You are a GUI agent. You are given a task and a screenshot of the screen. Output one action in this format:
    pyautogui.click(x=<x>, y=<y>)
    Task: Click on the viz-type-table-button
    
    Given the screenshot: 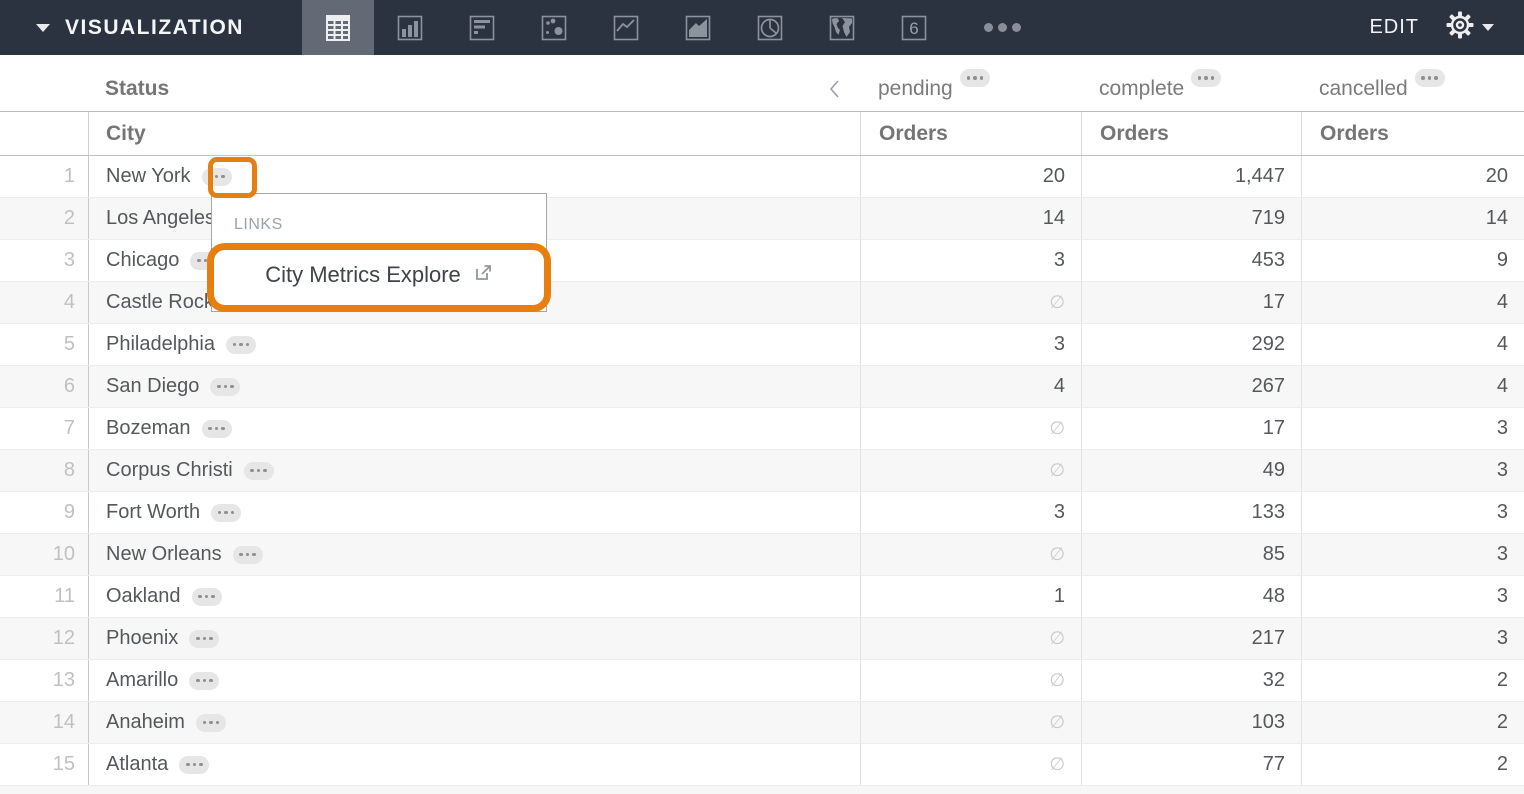 What is the action you would take?
    pyautogui.click(x=337, y=27)
    